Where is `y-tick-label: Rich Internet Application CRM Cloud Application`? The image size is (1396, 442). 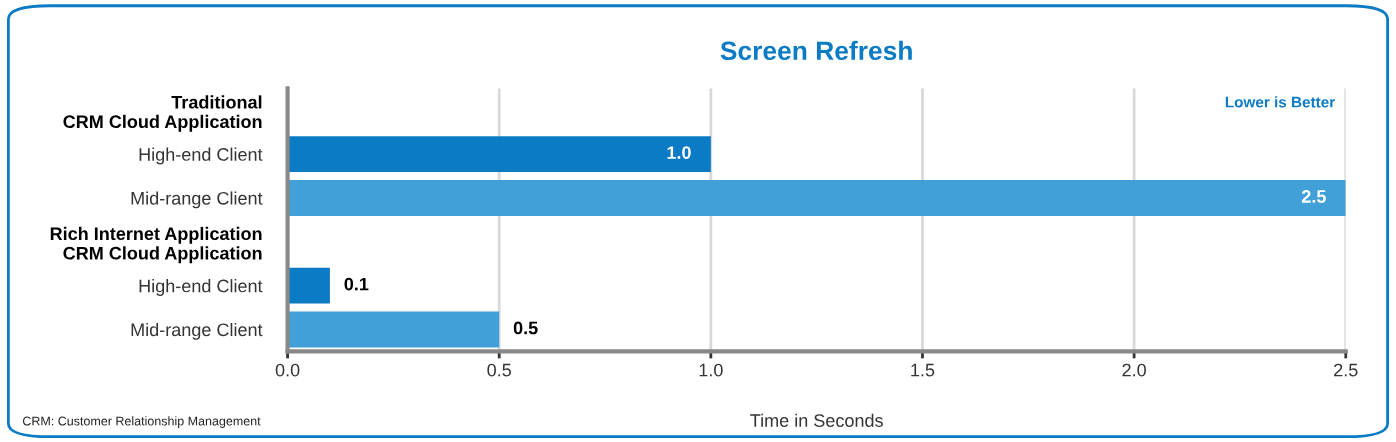
y-tick-label: Rich Internet Application CRM Cloud Application is located at coordinates (156, 245).